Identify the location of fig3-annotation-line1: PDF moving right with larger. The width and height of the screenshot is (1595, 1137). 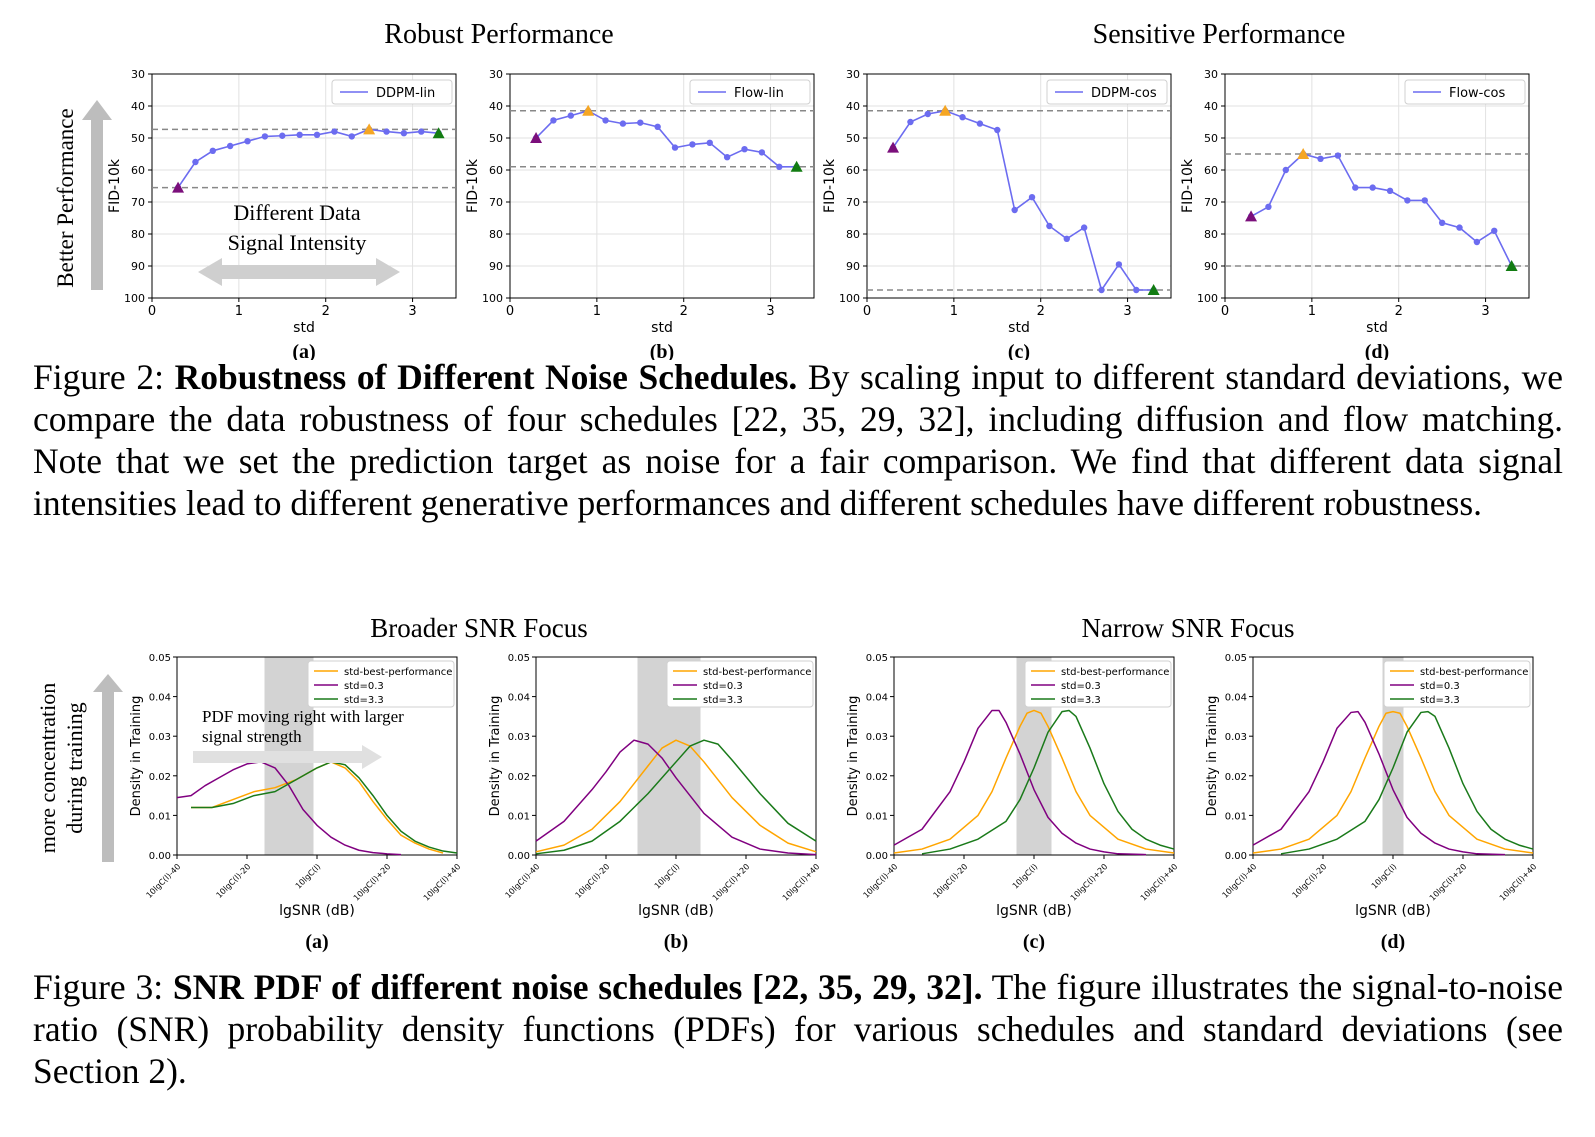
(303, 716).